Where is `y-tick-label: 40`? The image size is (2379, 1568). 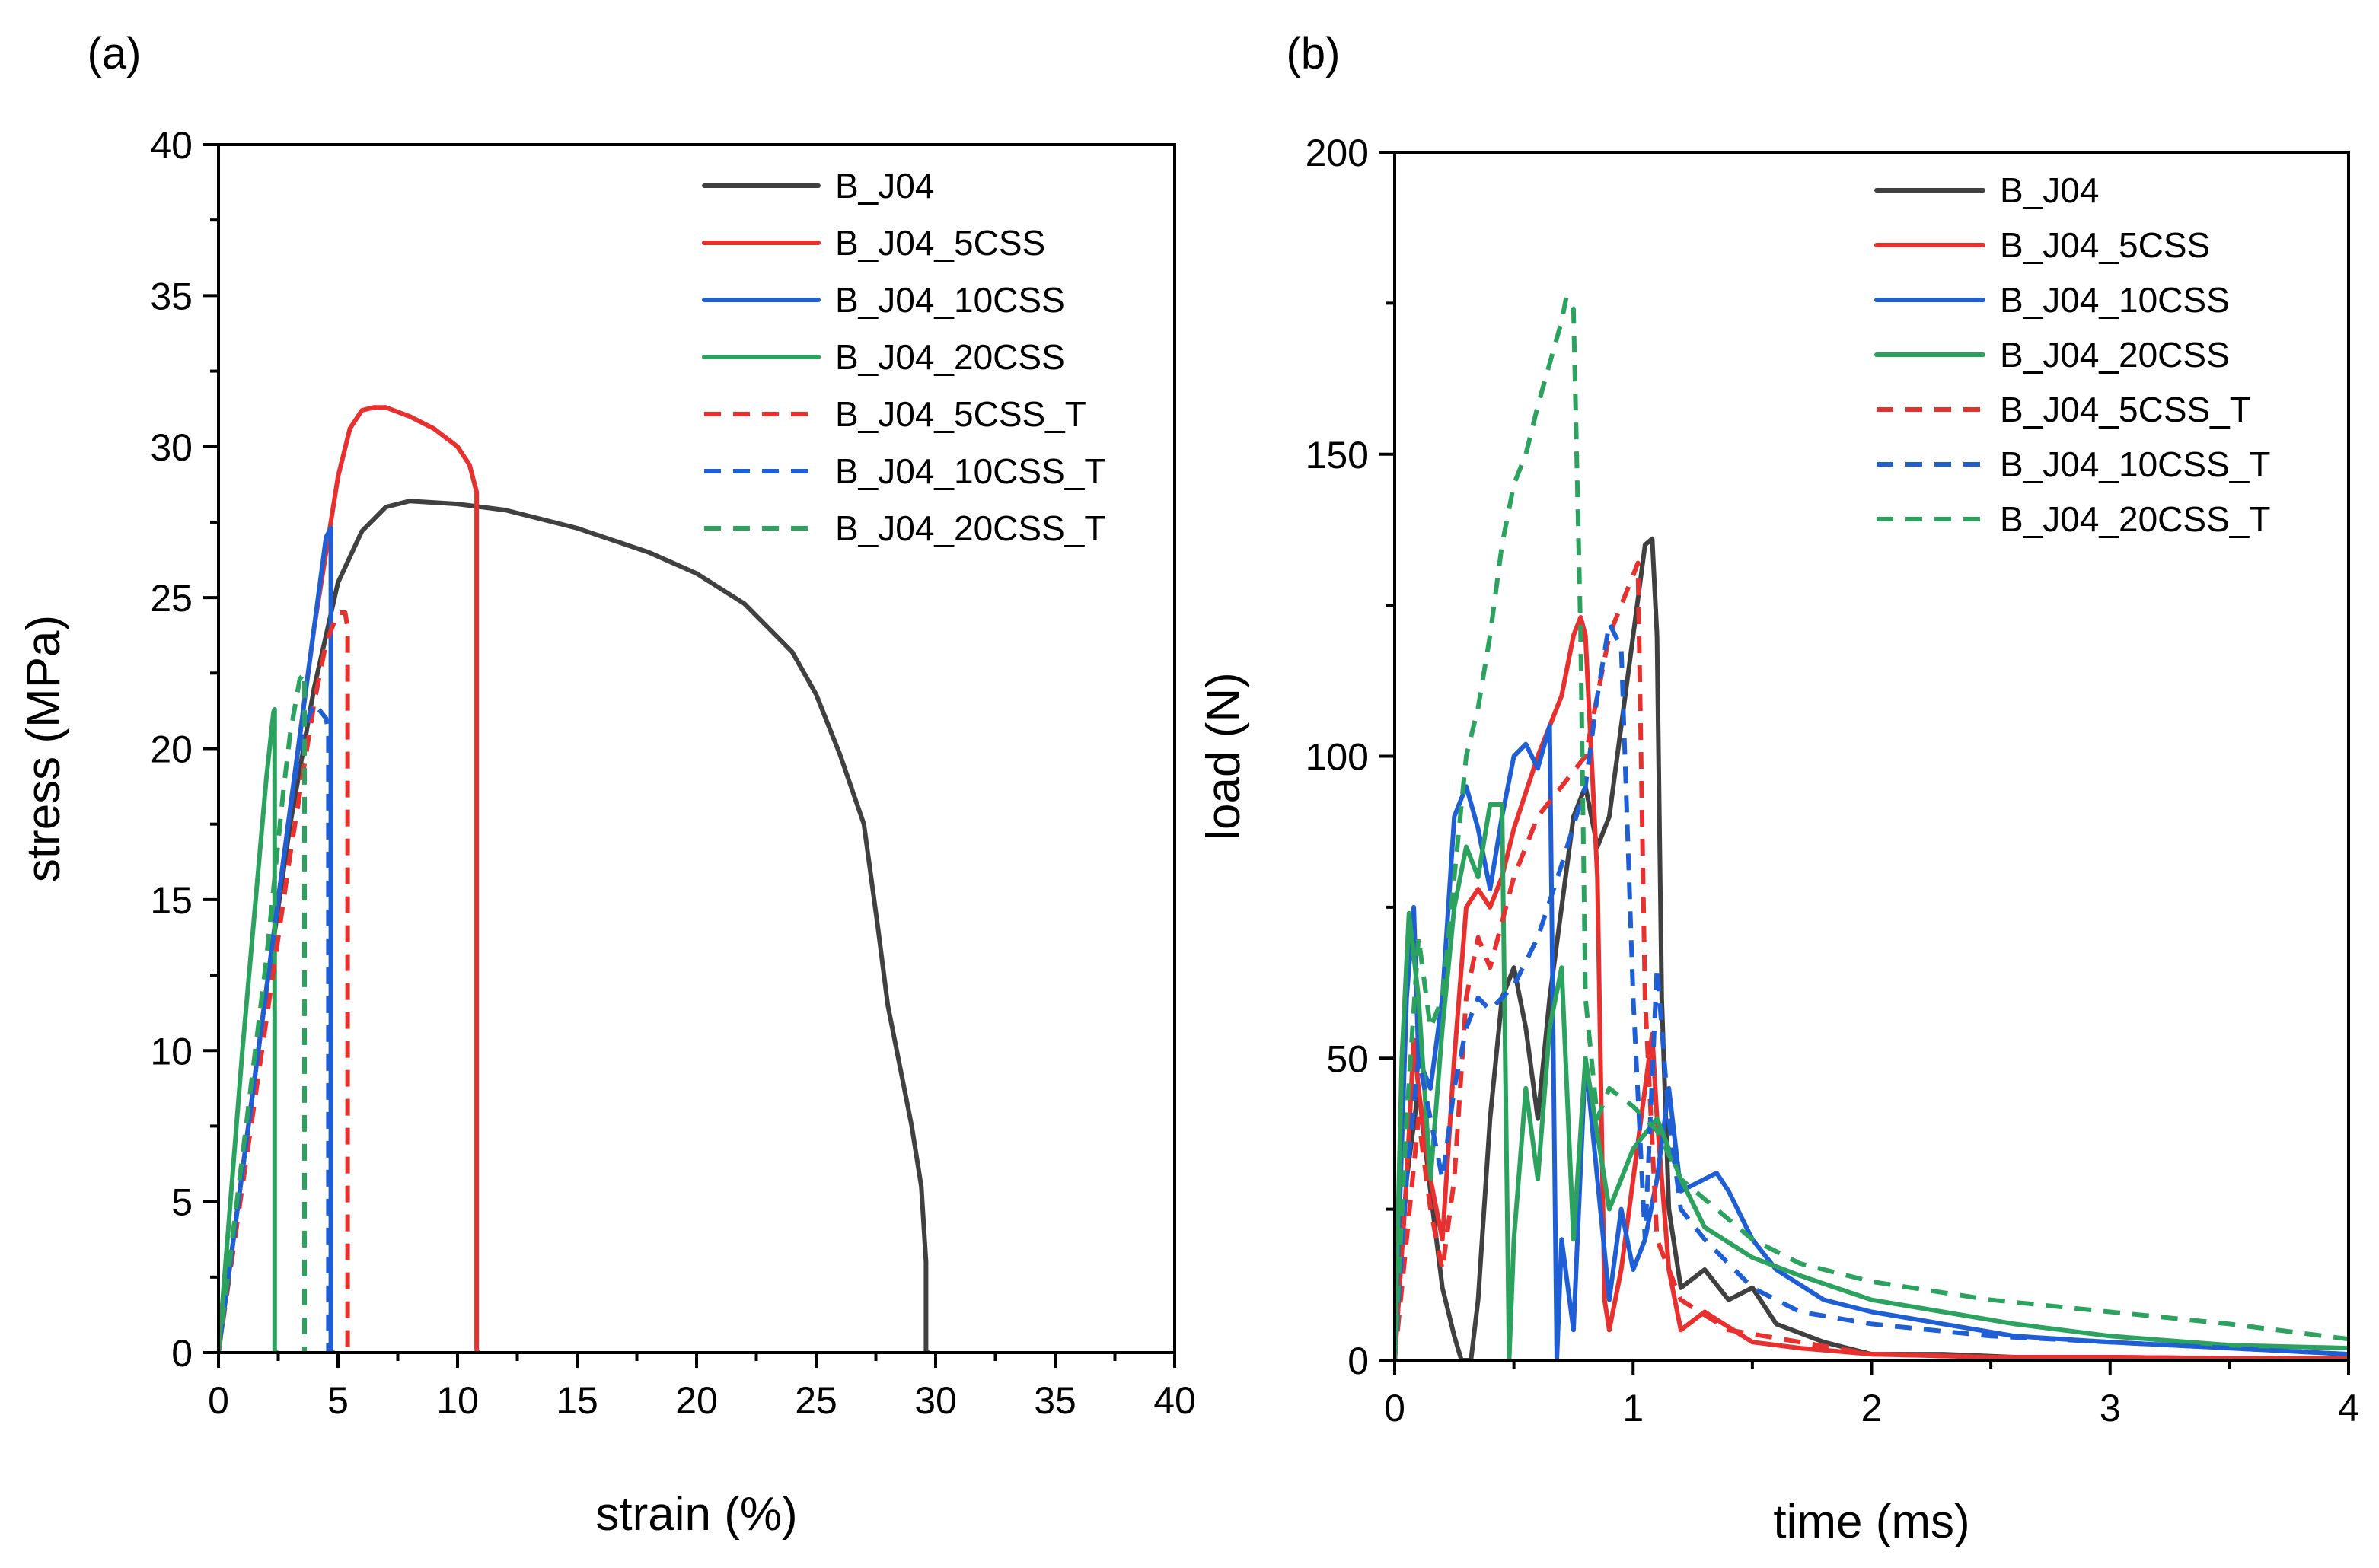 y-tick-label: 40 is located at coordinates (171, 145).